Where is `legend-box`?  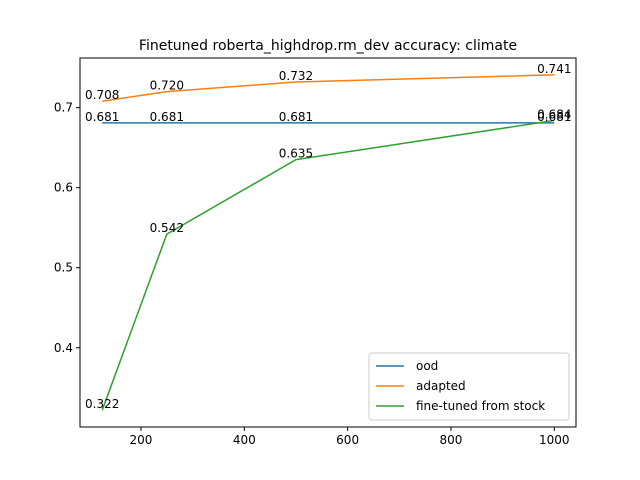
legend-box is located at coordinates (469, 386).